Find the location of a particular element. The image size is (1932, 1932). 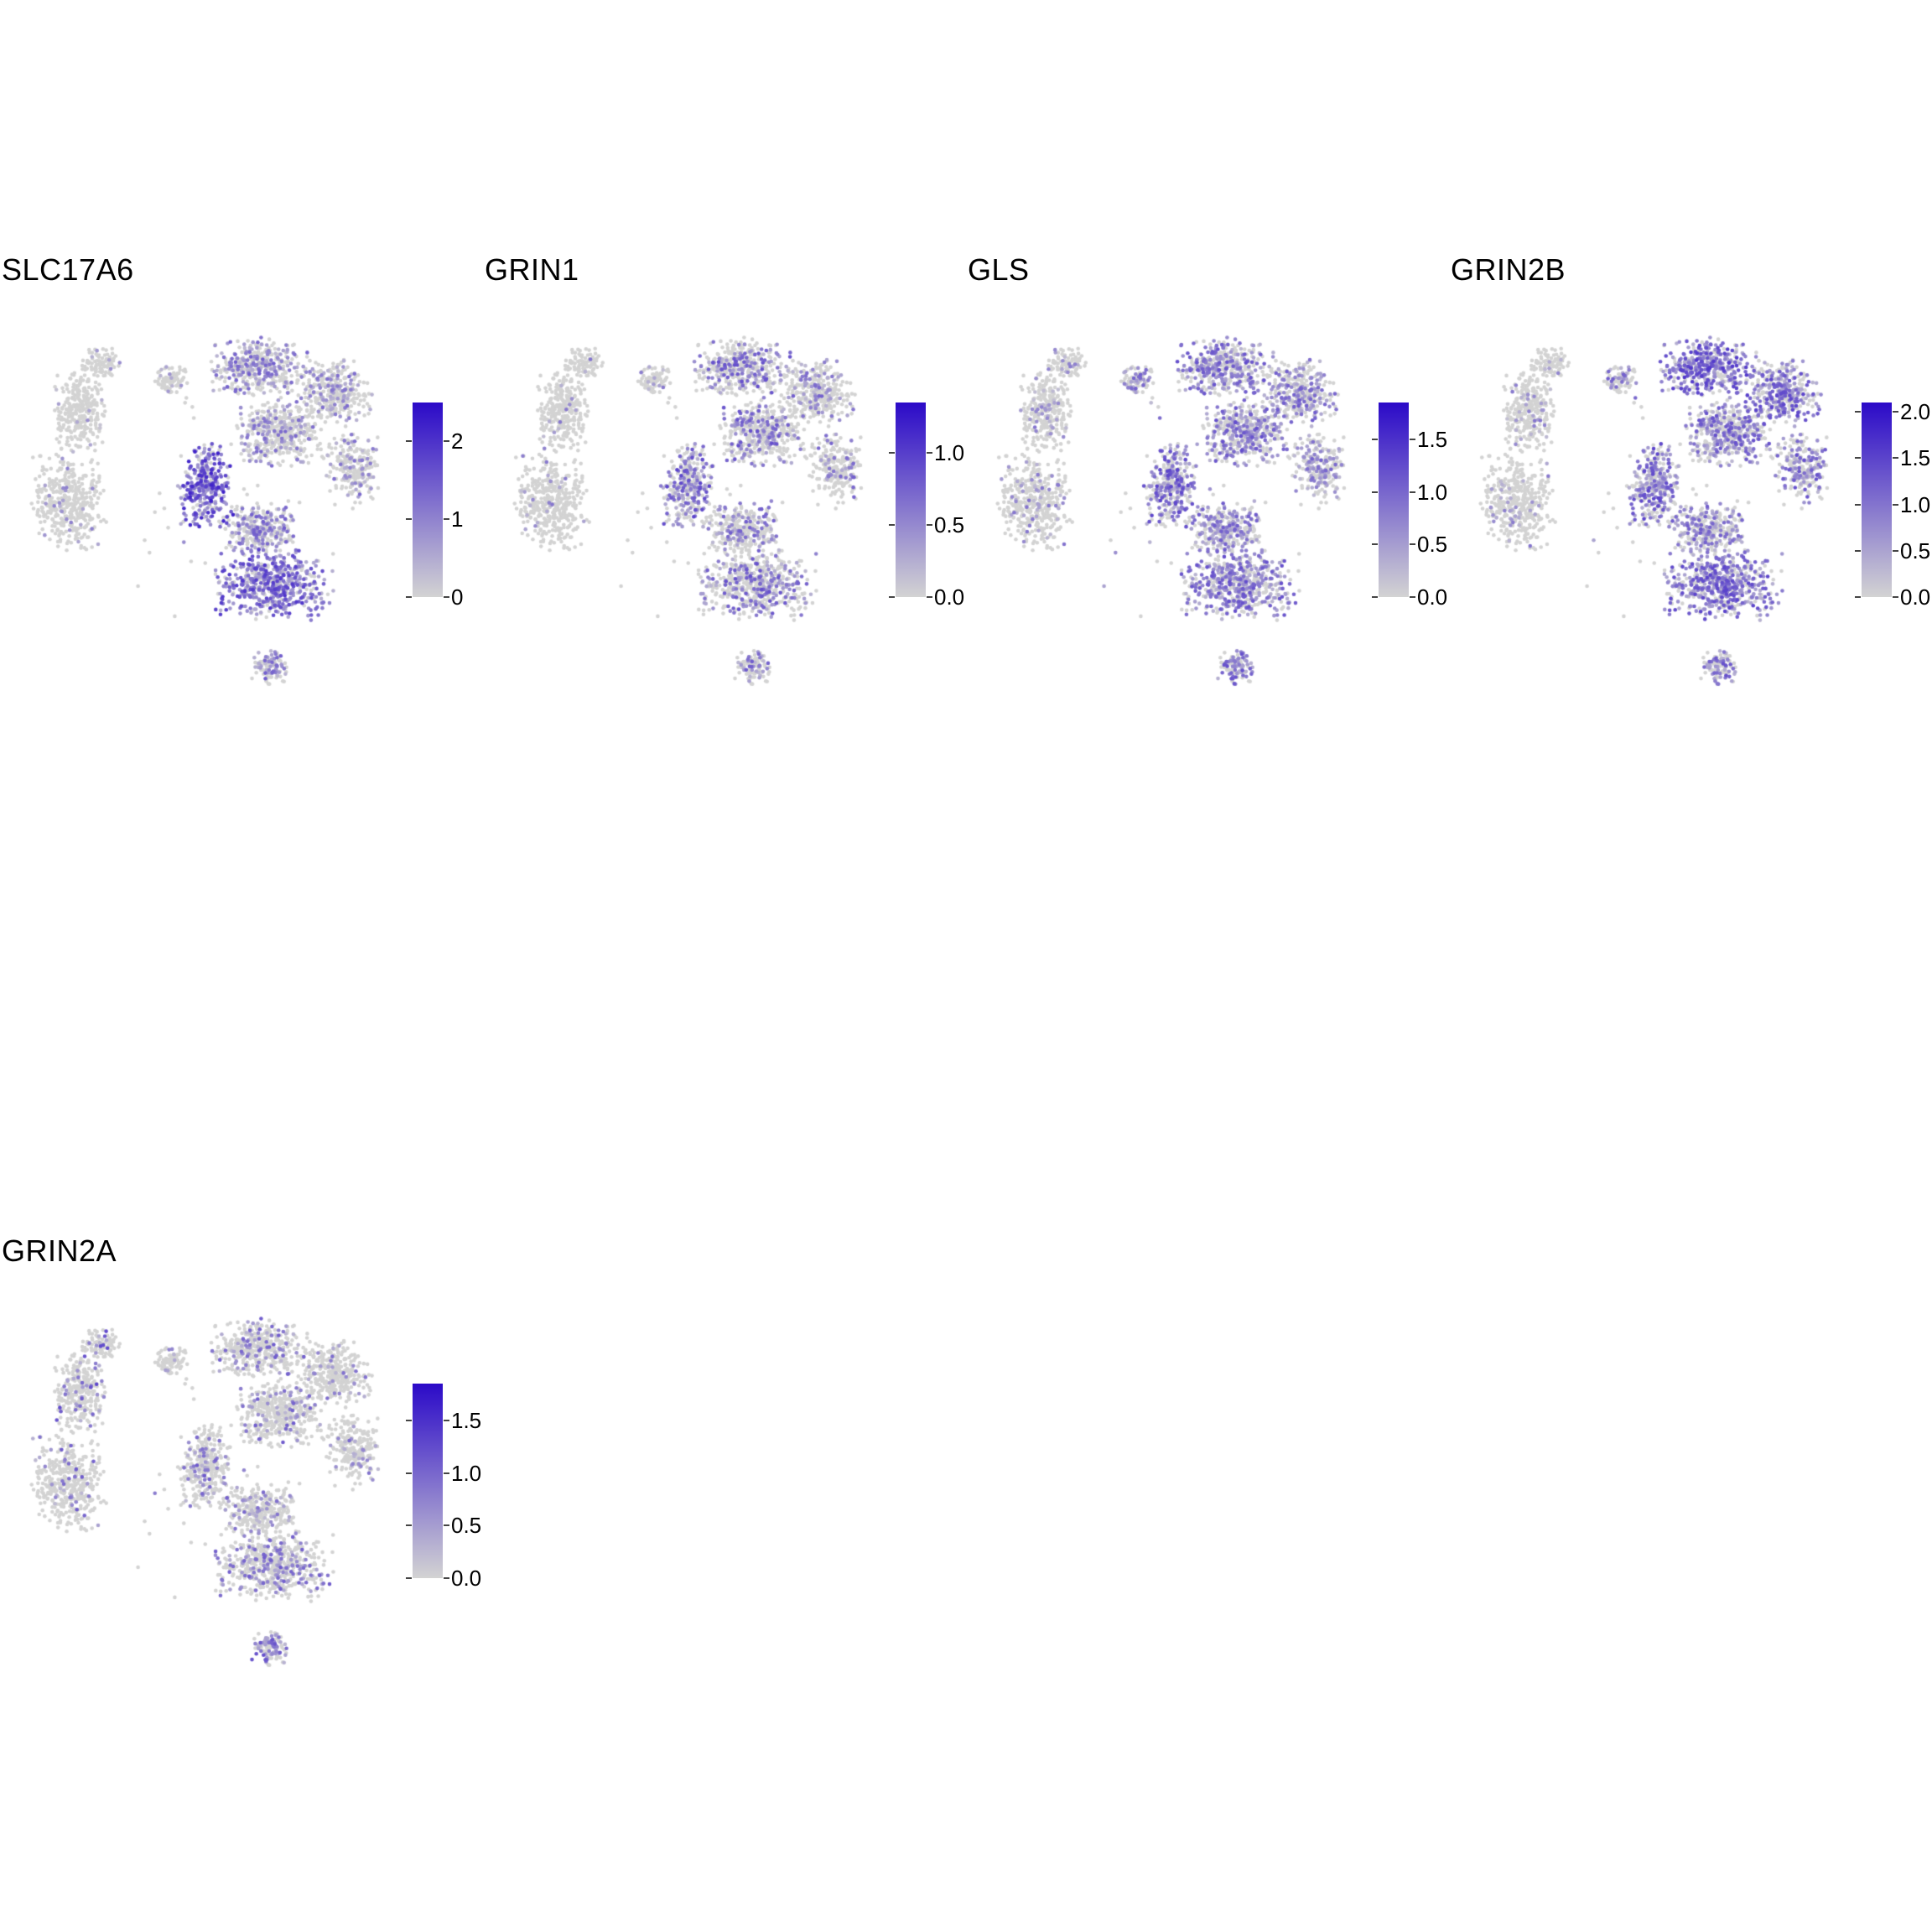

feature-panel: SLC17A6 0 1 2 is located at coordinates (241, 495).